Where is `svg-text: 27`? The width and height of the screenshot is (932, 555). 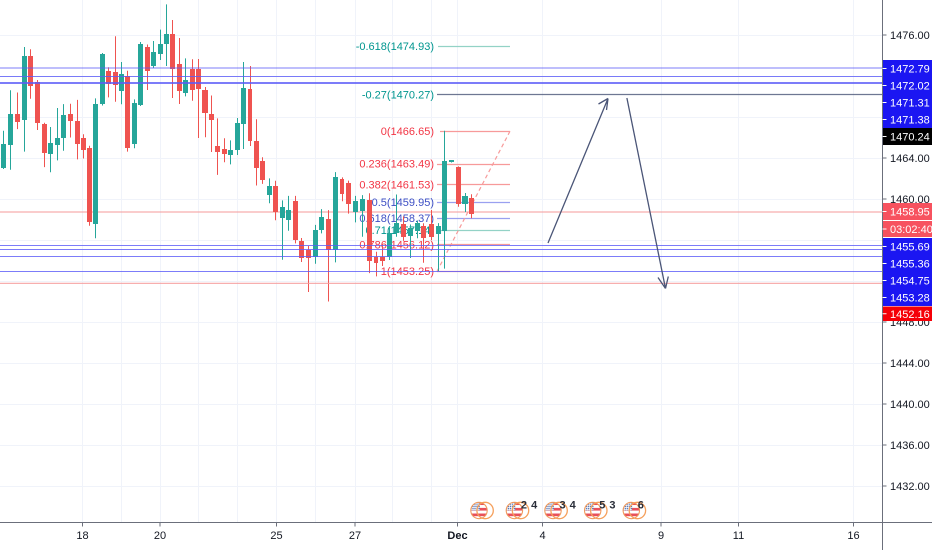 svg-text: 27 is located at coordinates (355, 536).